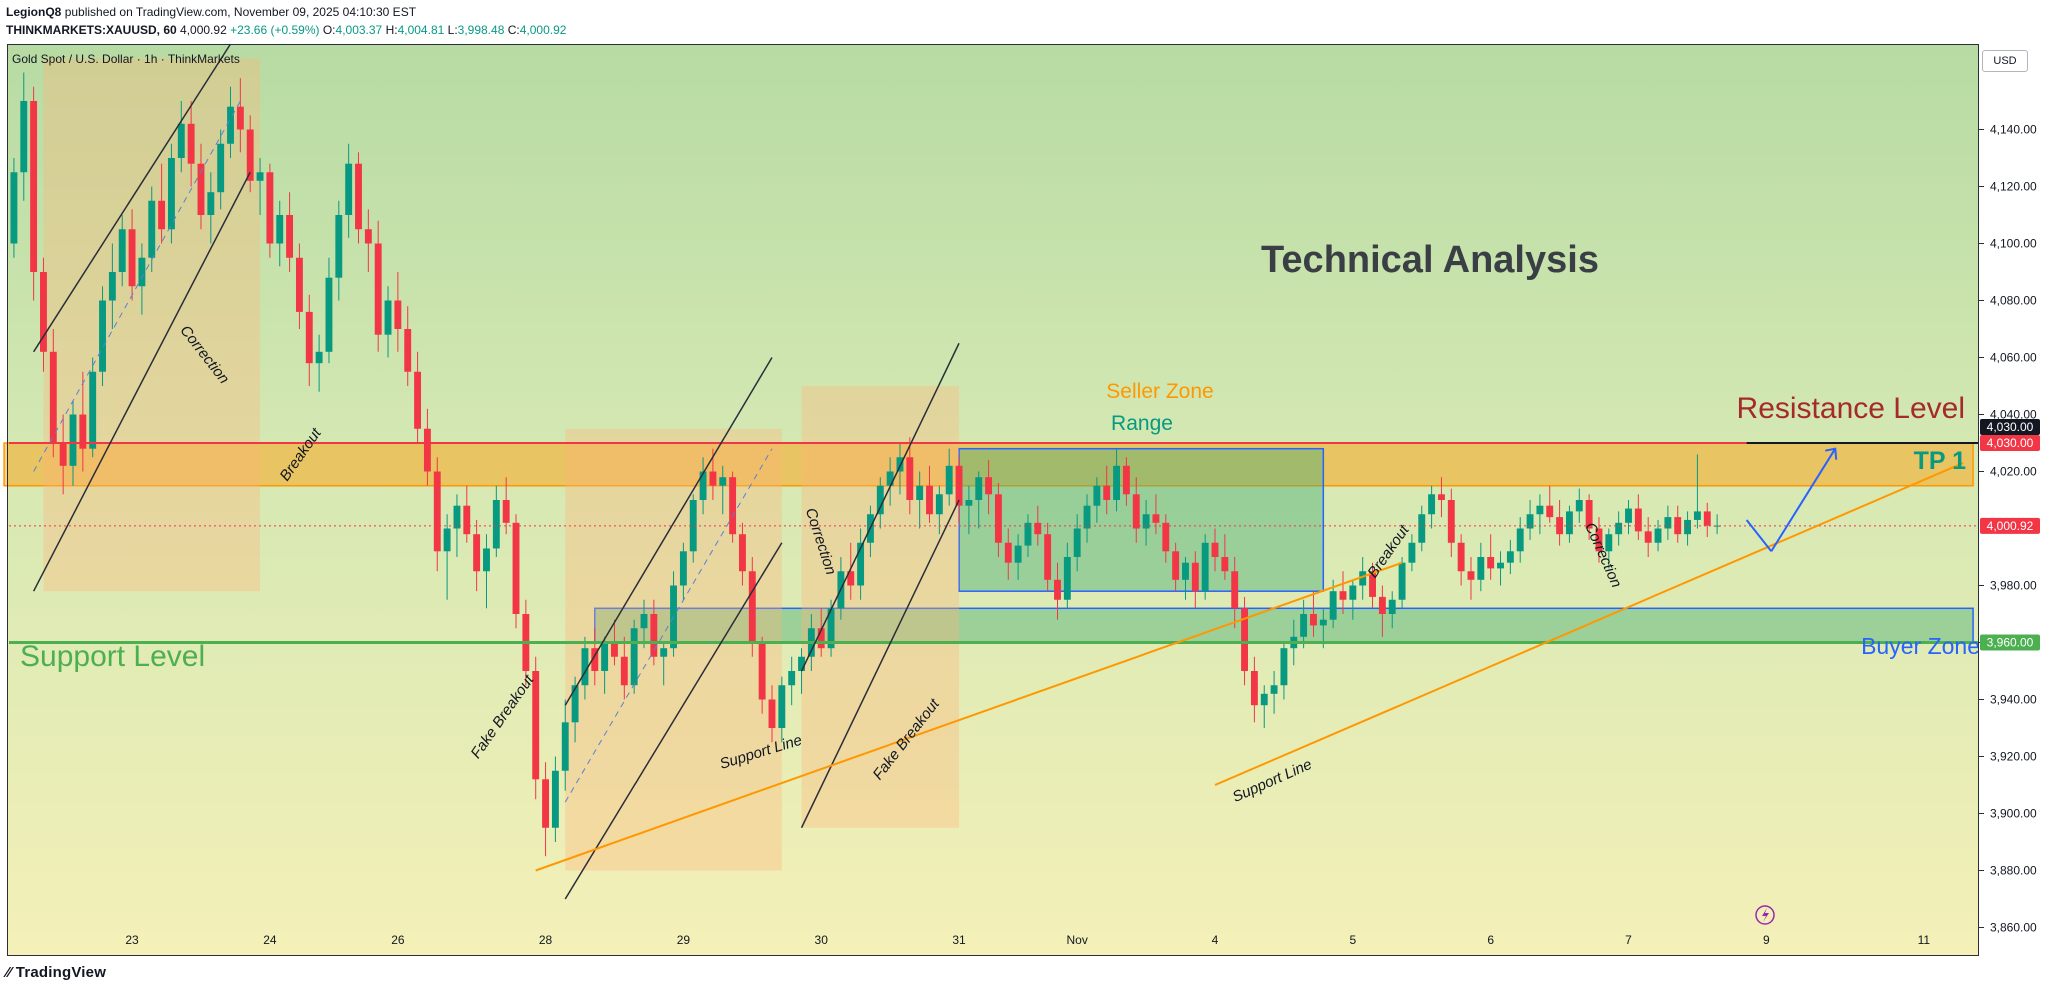 The height and width of the screenshot is (993, 2053). I want to click on support-price-tag-bg, so click(2010, 642).